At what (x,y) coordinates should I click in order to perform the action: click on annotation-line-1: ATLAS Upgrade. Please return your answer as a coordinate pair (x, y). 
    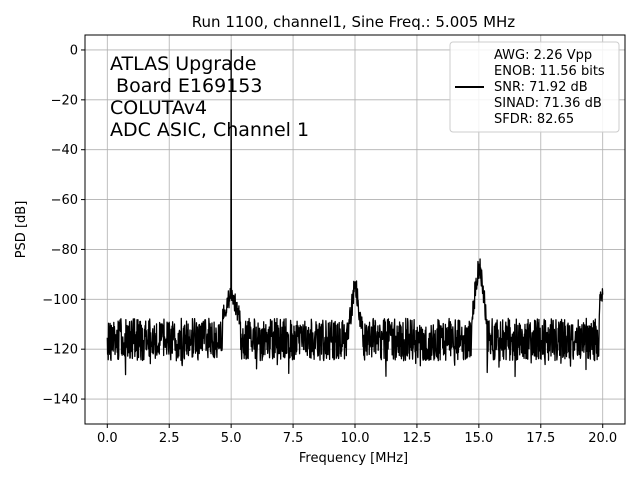
    Looking at the image, I should click on (183, 64).